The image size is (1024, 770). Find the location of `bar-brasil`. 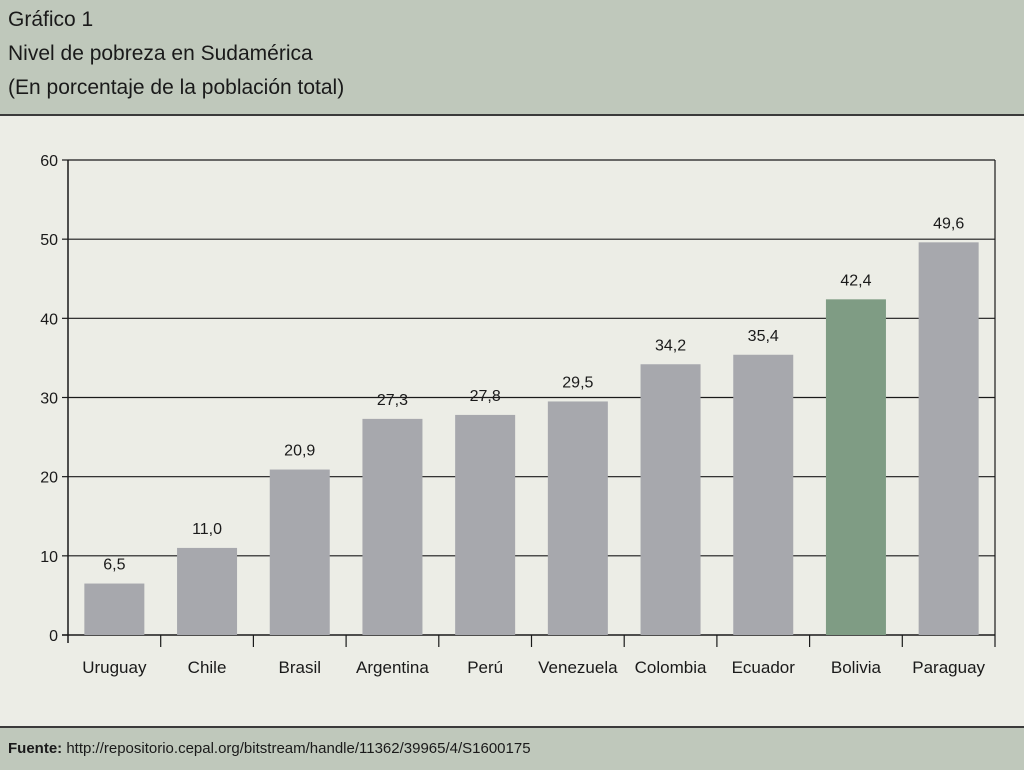

bar-brasil is located at coordinates (299, 552).